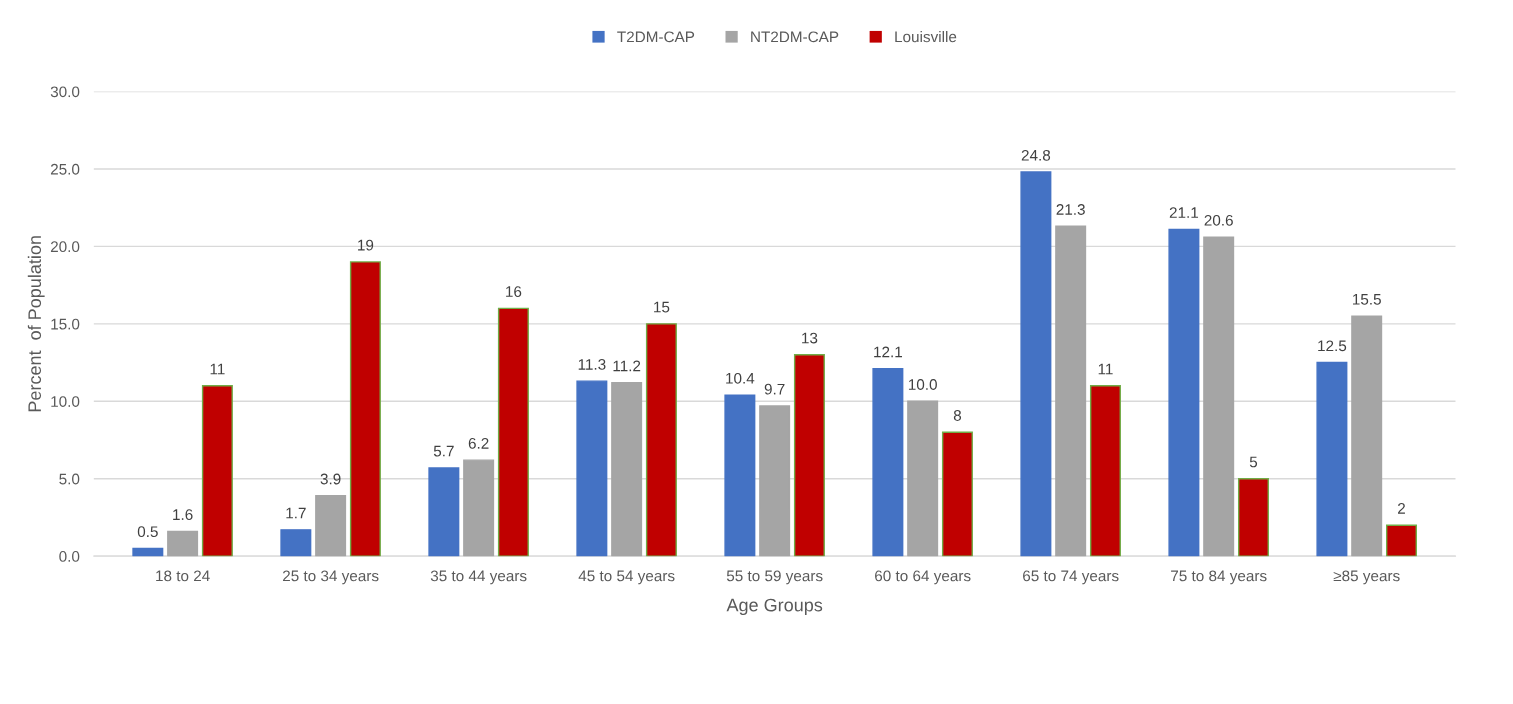  What do you see at coordinates (592, 364) in the screenshot?
I see `data-label: 11.3` at bounding box center [592, 364].